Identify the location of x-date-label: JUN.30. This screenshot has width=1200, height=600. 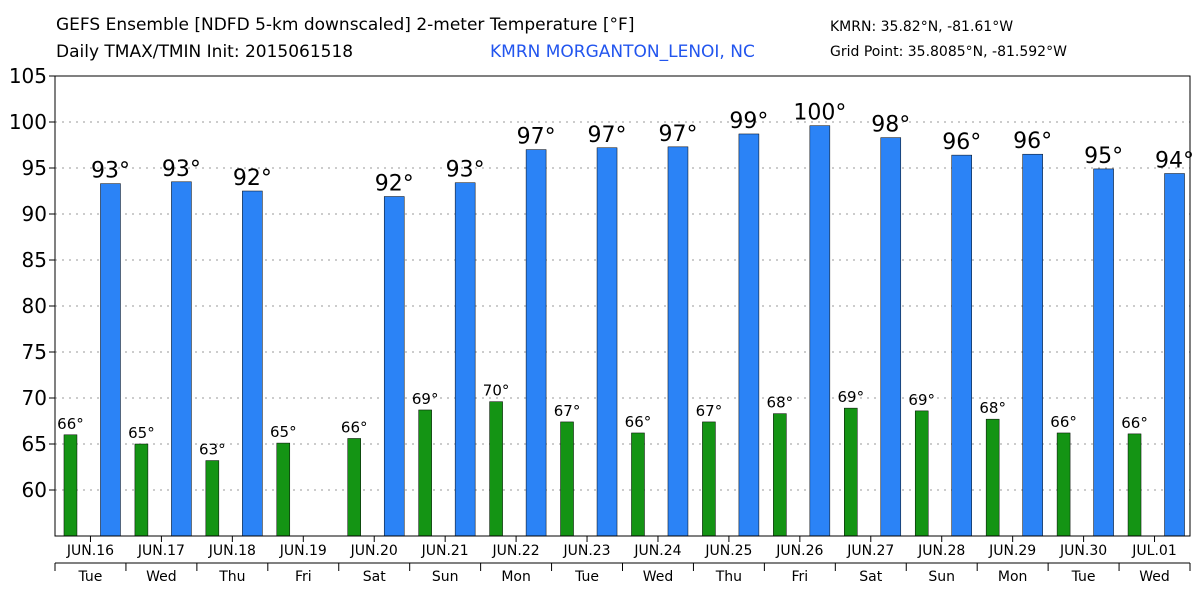
(1083, 551).